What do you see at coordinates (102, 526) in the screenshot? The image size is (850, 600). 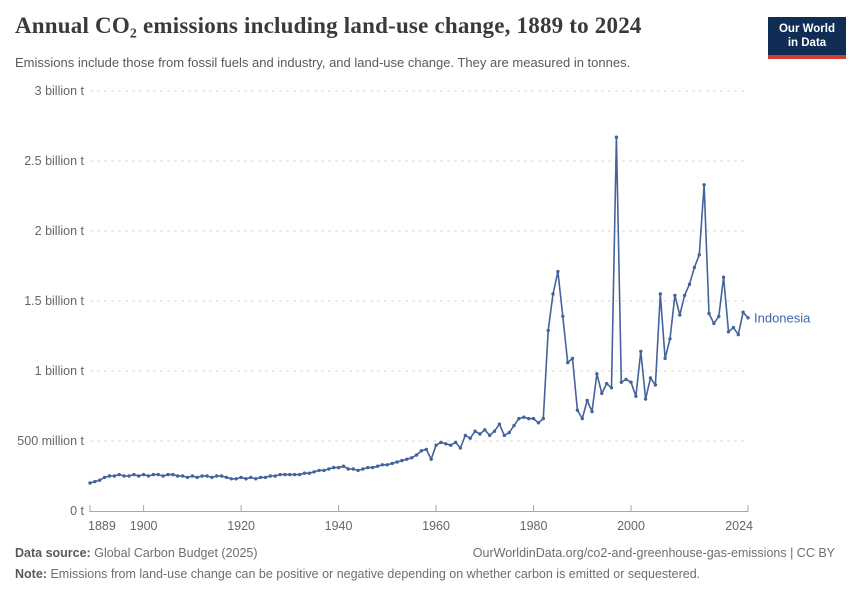 I see `svg-text: 1889` at bounding box center [102, 526].